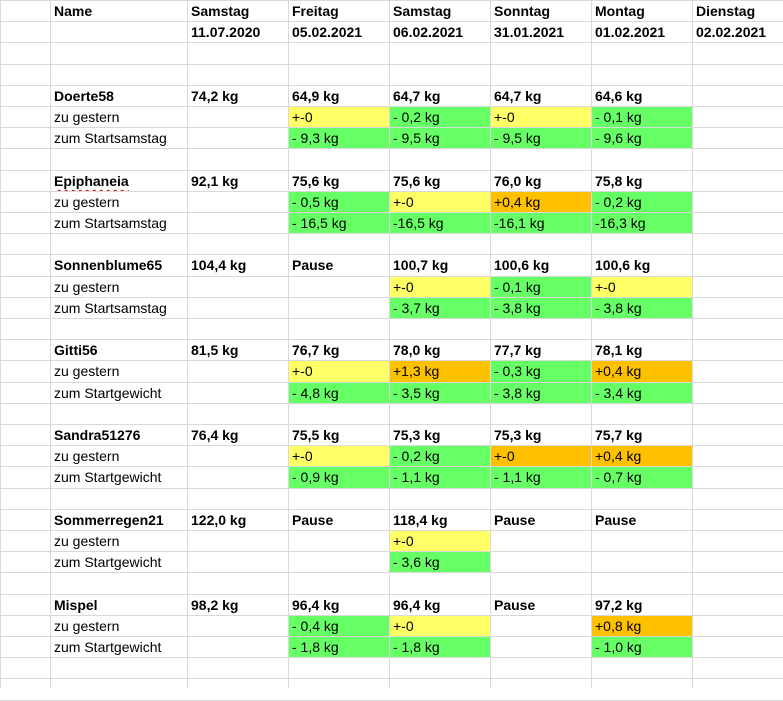 The image size is (783, 701). I want to click on delta-cell: - 0,5 kg, so click(339, 202).